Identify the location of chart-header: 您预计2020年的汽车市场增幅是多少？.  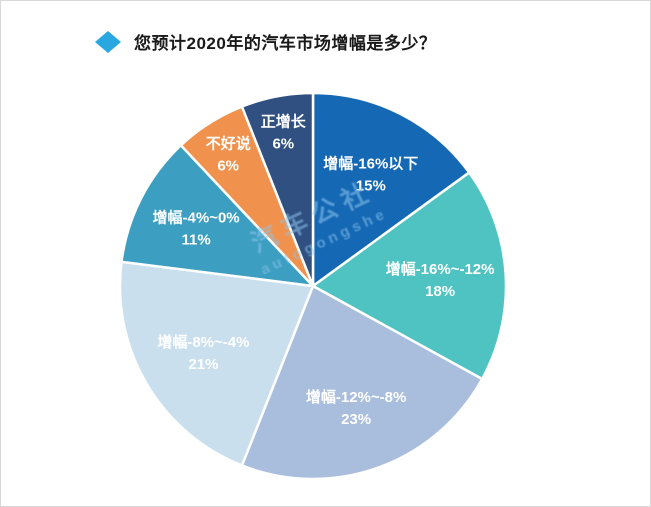
(265, 41).